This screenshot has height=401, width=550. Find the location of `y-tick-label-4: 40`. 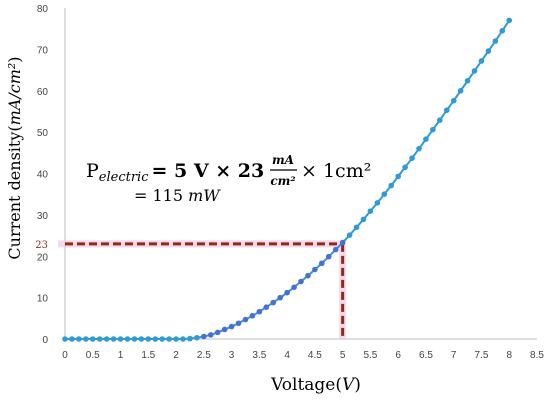

y-tick-label-4: 40 is located at coordinates (43, 175).